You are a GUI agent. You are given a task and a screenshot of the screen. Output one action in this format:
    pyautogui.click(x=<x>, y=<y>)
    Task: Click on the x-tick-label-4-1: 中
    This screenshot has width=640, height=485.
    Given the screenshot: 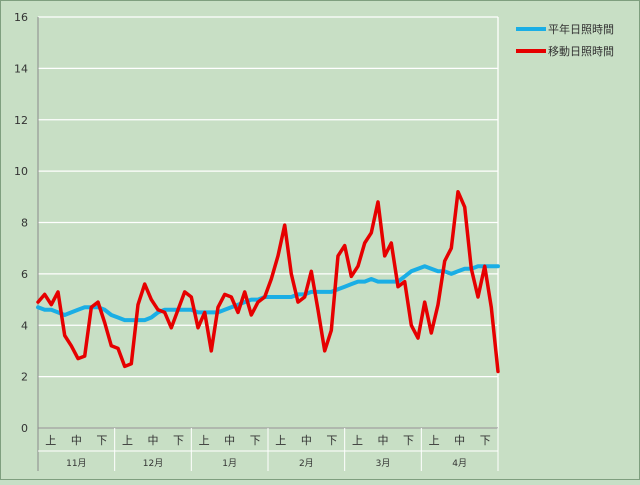 What is the action you would take?
    pyautogui.click(x=383, y=440)
    